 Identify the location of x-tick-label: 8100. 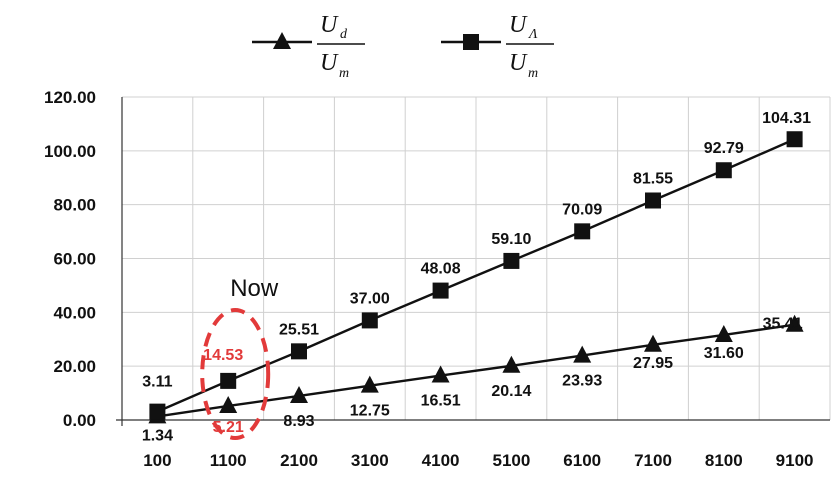
(724, 460).